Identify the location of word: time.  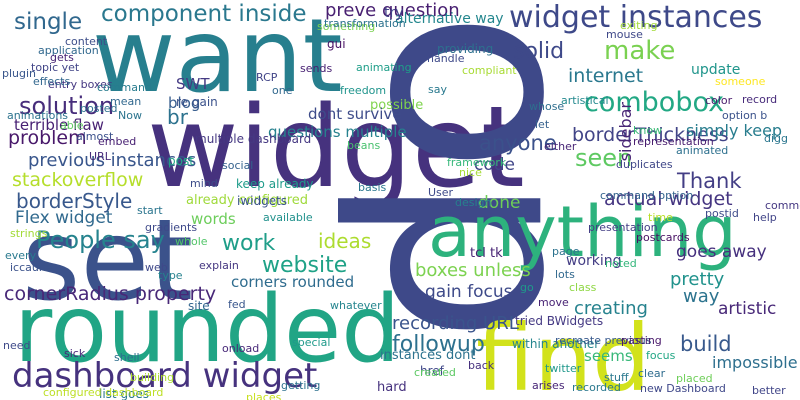
(660, 217).